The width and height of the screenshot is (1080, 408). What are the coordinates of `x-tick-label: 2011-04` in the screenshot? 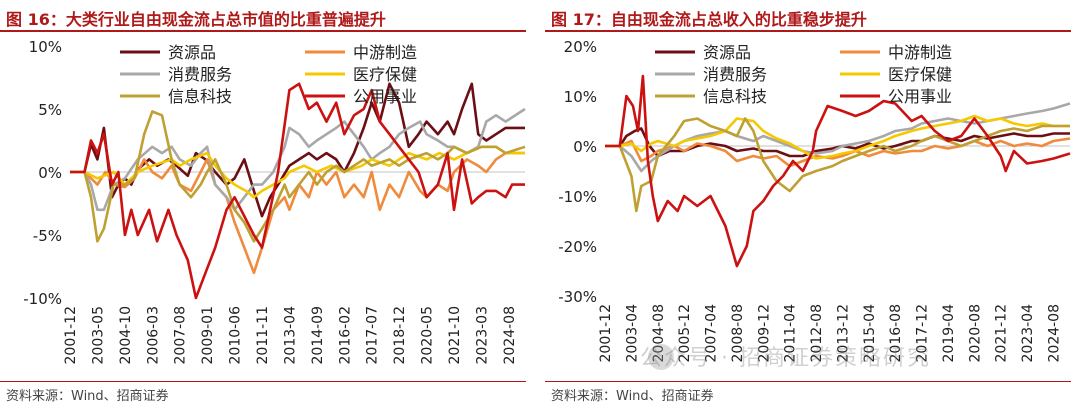 It's located at (791, 333).